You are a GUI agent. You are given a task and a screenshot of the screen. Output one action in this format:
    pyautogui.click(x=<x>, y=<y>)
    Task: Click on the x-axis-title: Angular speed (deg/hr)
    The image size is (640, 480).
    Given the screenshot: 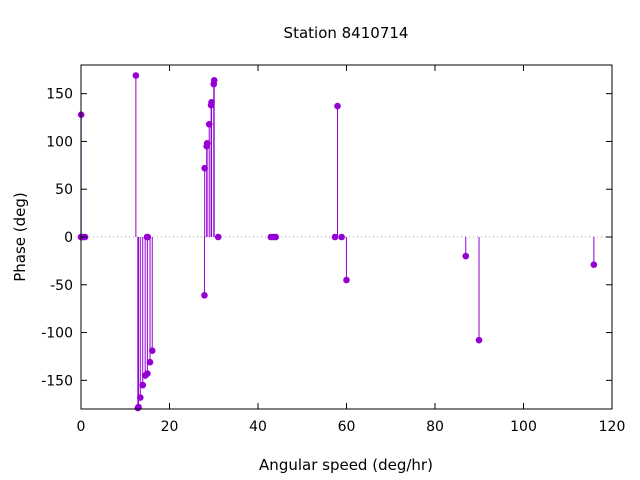 What is the action you would take?
    pyautogui.click(x=346, y=465)
    